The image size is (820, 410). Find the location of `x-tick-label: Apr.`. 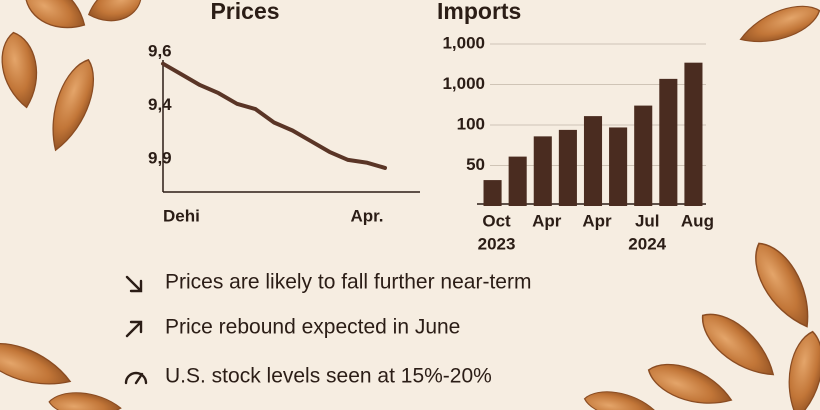

x-tick-label: Apr. is located at coordinates (366, 215).